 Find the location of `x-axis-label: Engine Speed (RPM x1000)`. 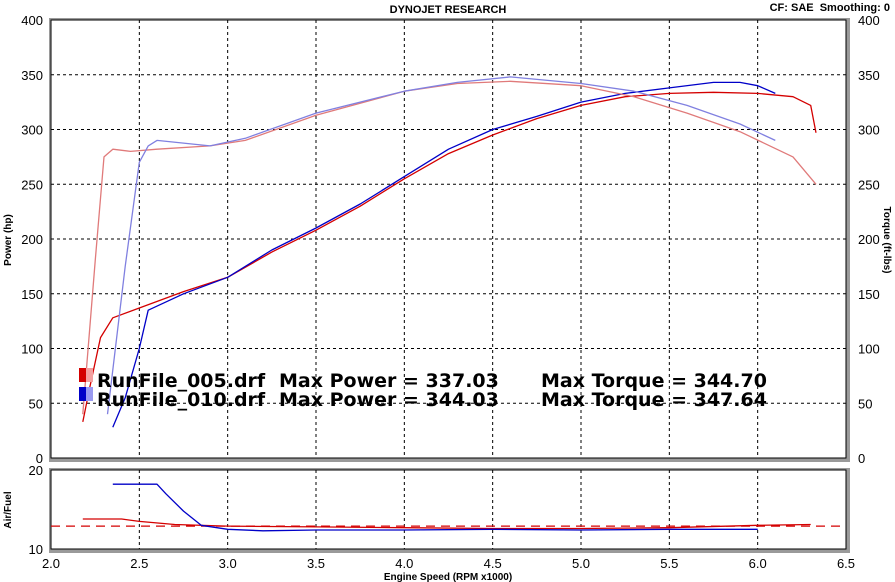

x-axis-label: Engine Speed (RPM x1000) is located at coordinates (448, 577).